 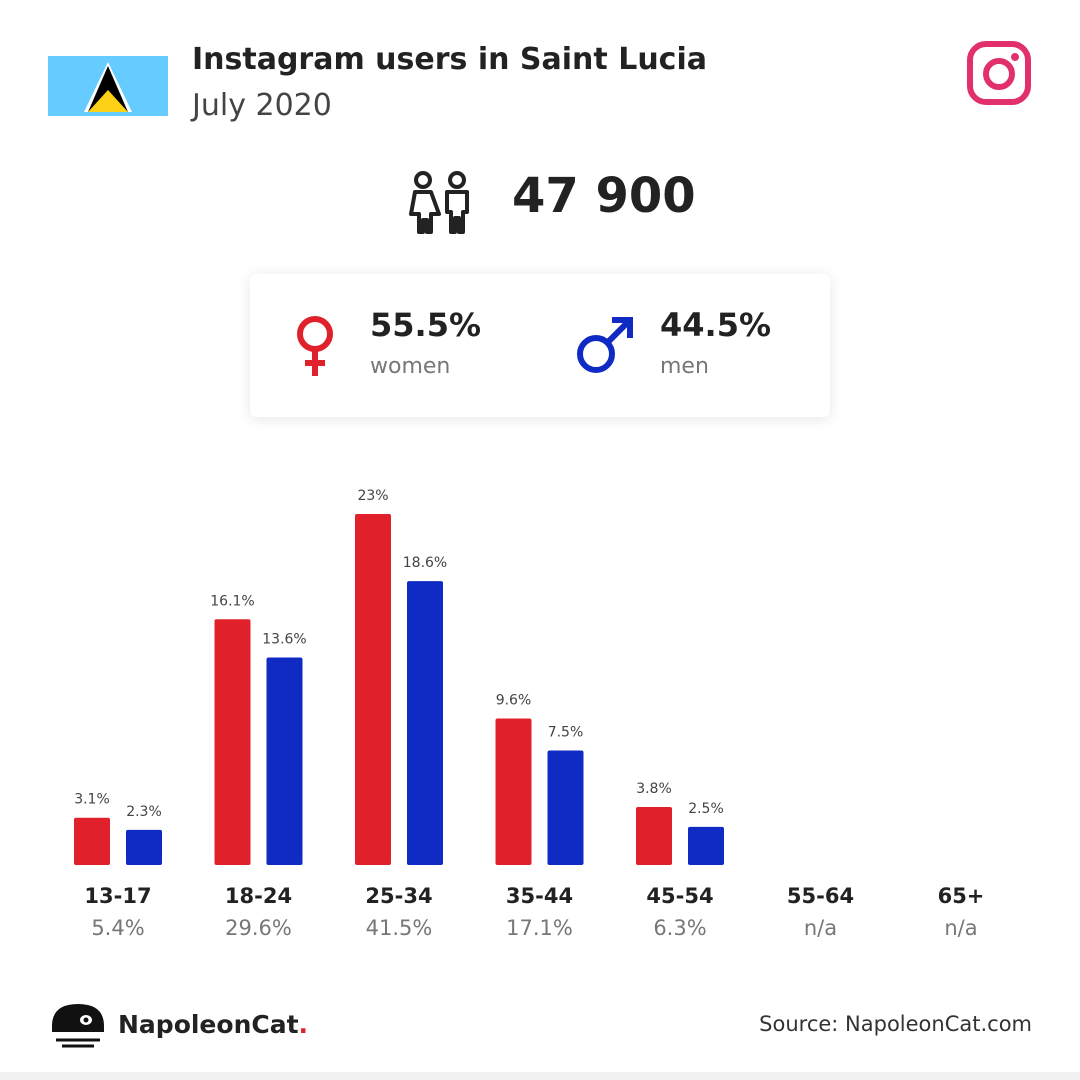 What do you see at coordinates (539, 896) in the screenshot?
I see `category-label-35-44: 35-44` at bounding box center [539, 896].